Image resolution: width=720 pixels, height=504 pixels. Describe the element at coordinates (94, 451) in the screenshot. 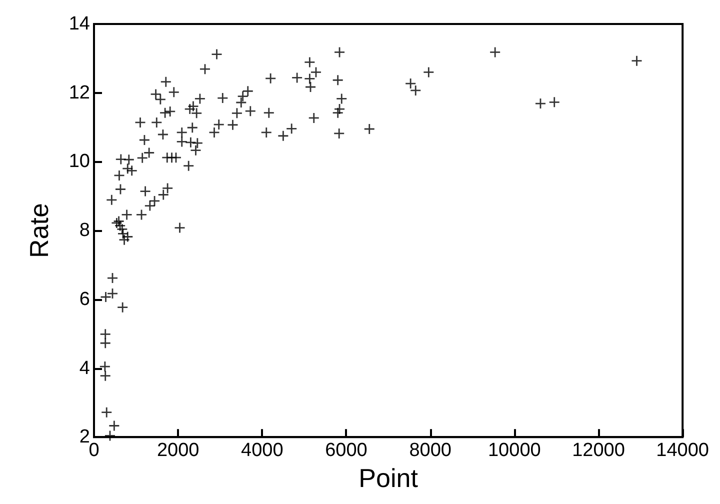

I see `x-tick-label: 0` at that location.